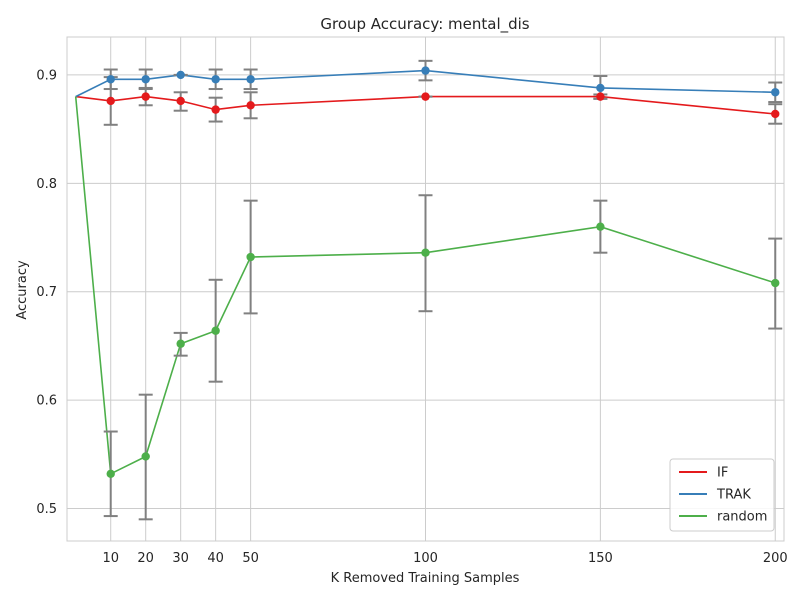 The height and width of the screenshot is (600, 800). Describe the element at coordinates (46, 509) in the screenshot. I see `y-tick-label: 0.5` at that location.